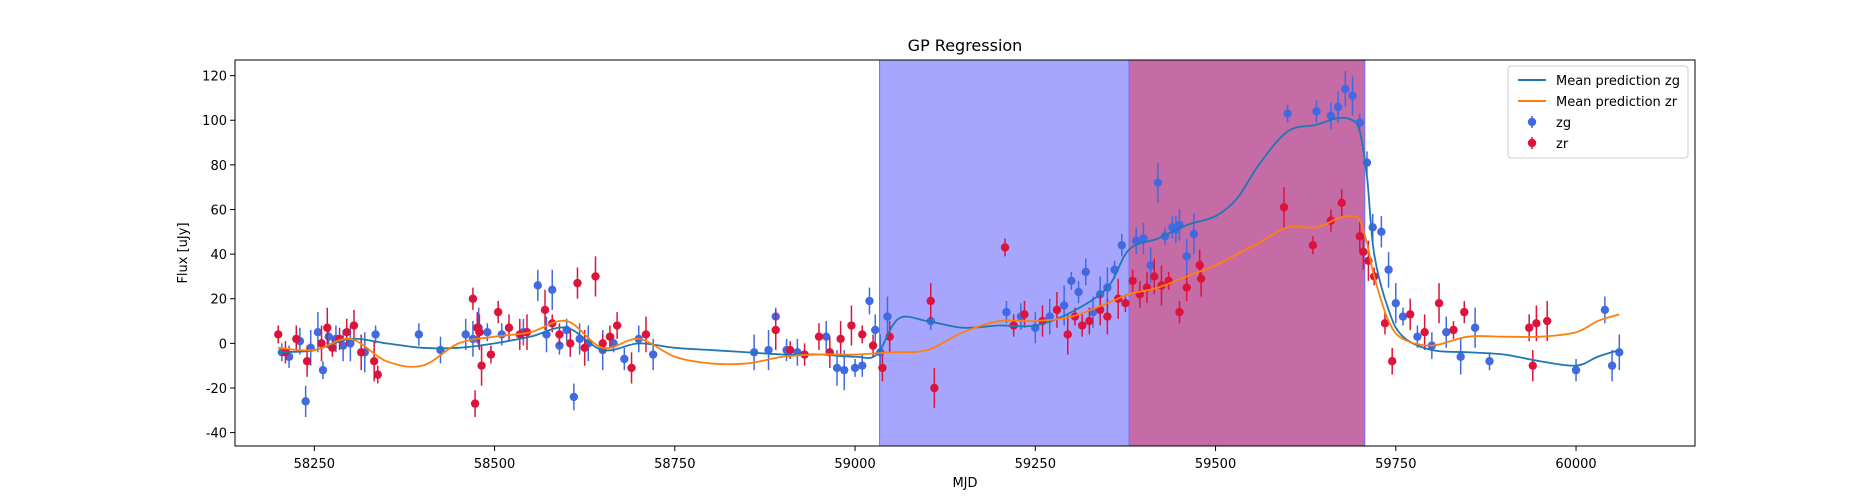  What do you see at coordinates (1575, 464) in the screenshot?
I see `x-tick-label: 60000` at bounding box center [1575, 464].